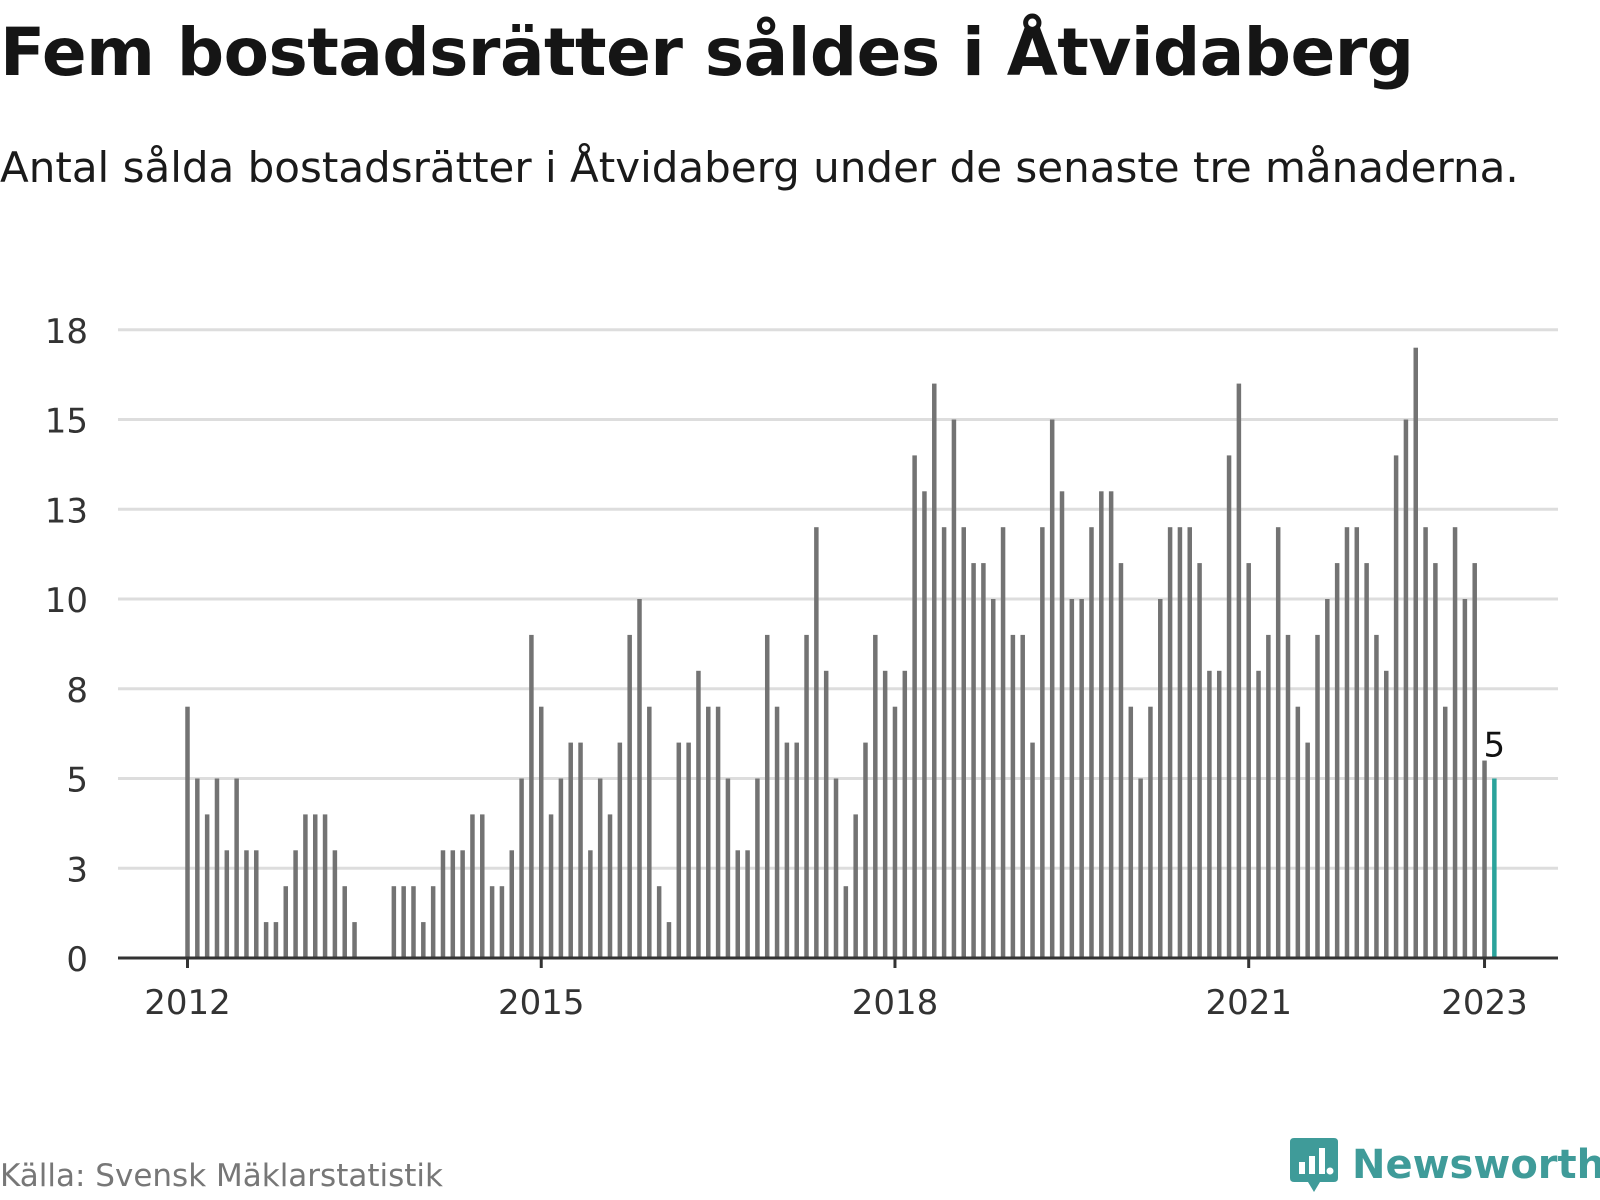 The height and width of the screenshot is (1200, 1600). I want to click on x-tick-label: 2023, so click(1484, 1001).